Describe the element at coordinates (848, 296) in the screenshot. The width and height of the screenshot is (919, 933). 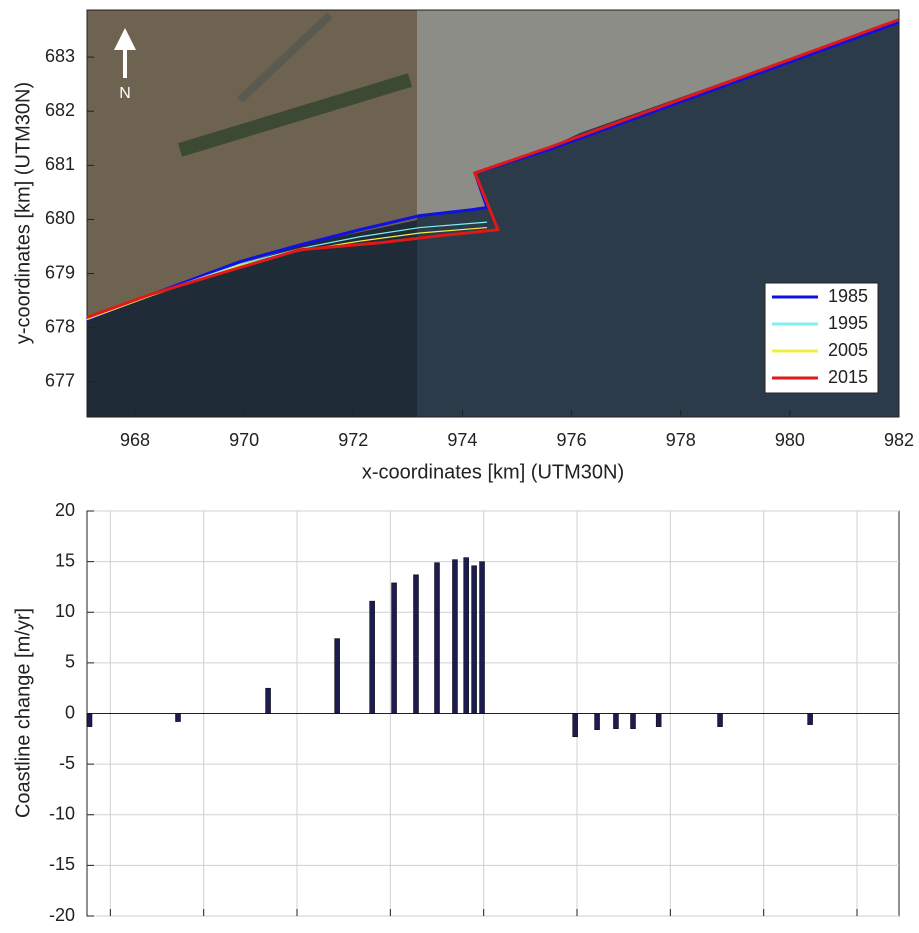
I see `legend-label: 1985` at that location.